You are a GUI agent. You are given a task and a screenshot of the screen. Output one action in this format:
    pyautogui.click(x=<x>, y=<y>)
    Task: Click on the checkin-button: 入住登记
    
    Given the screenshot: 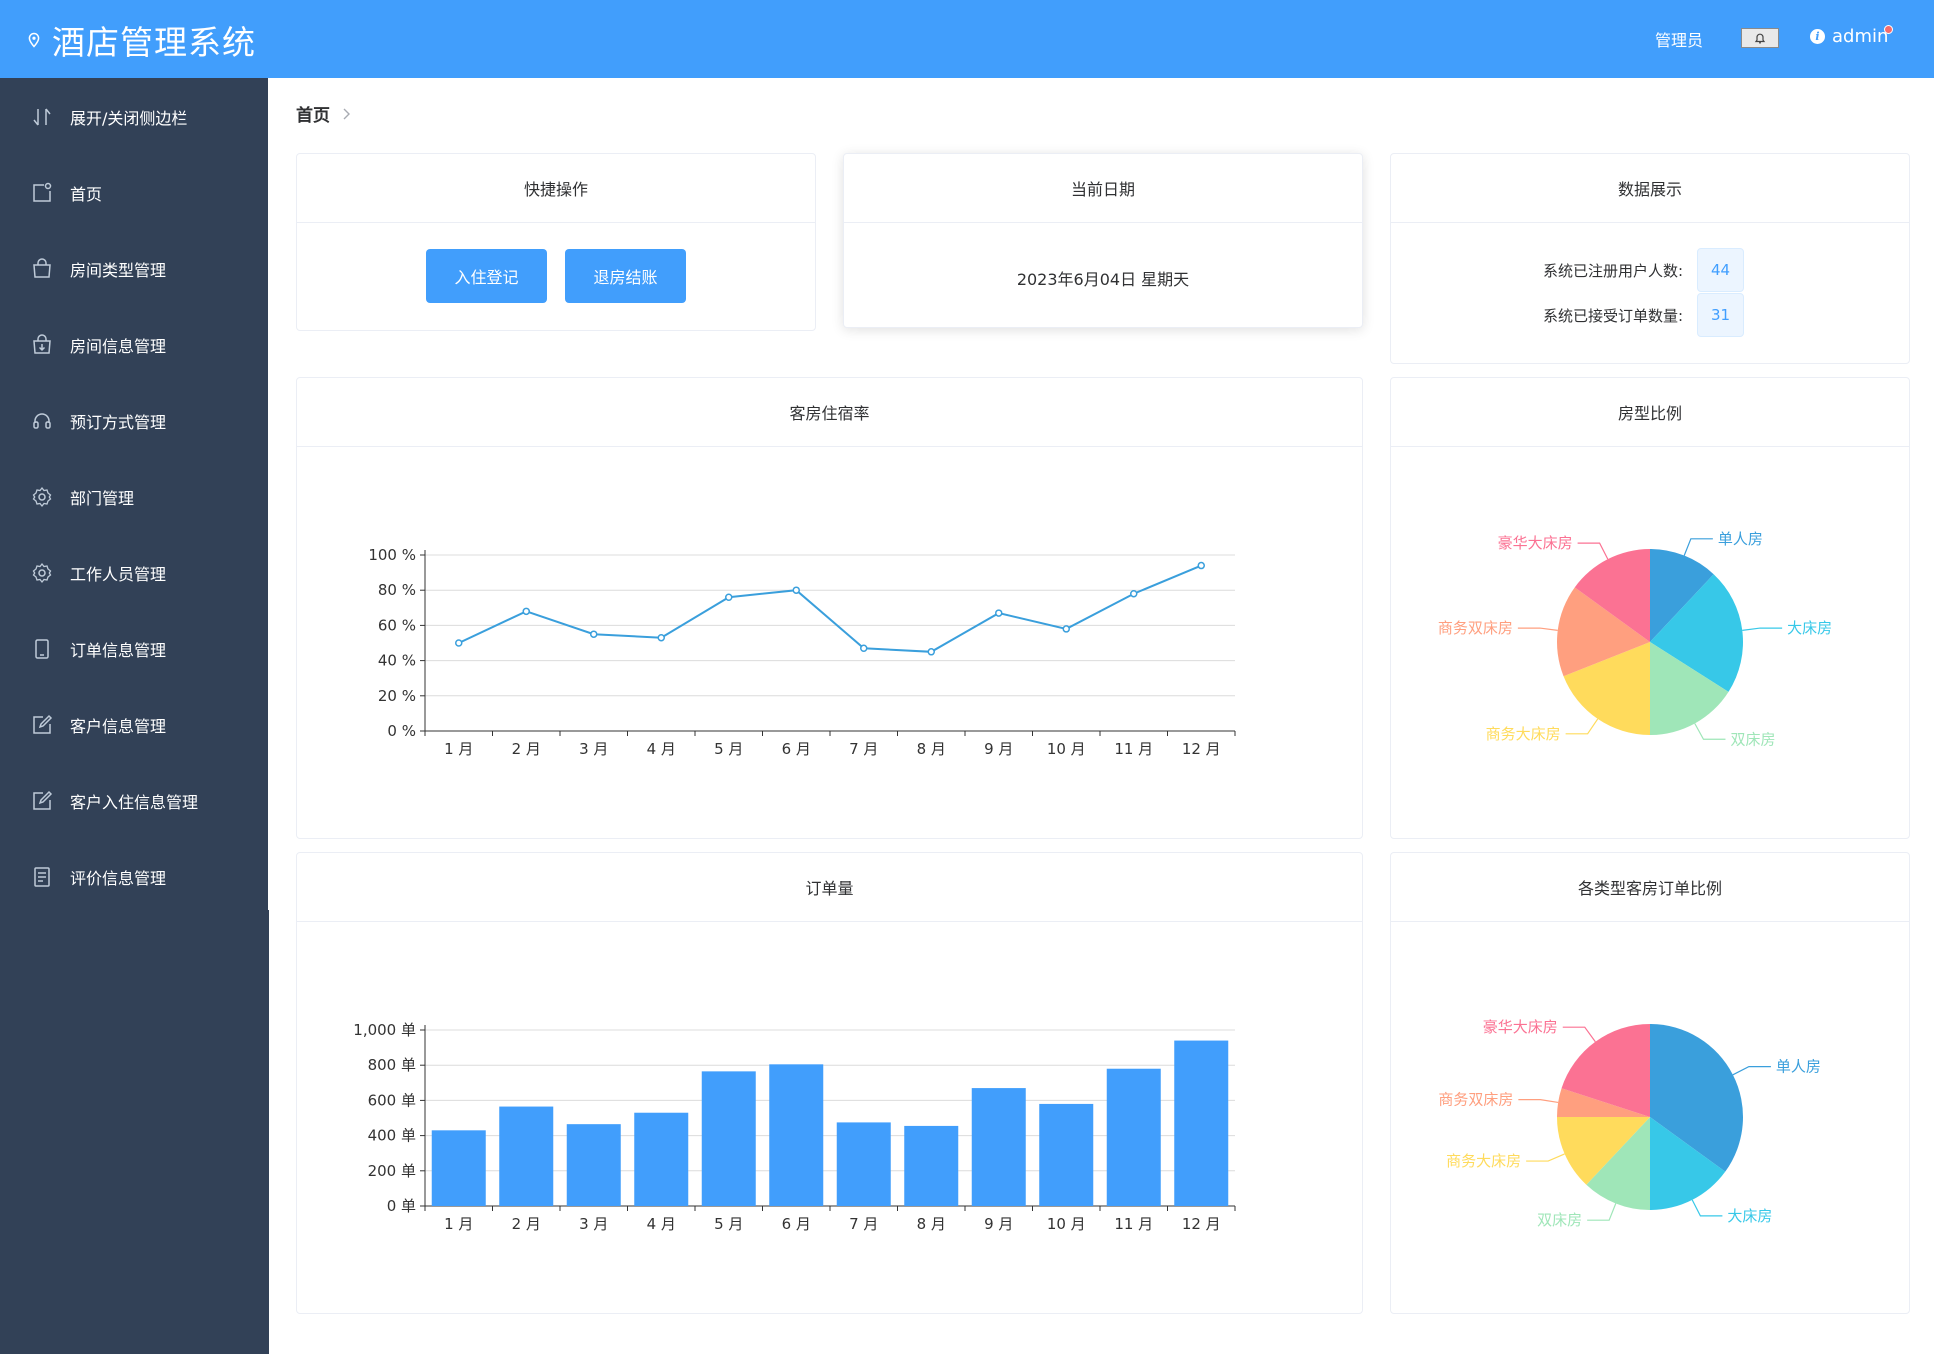 What is the action you would take?
    pyautogui.click(x=486, y=276)
    